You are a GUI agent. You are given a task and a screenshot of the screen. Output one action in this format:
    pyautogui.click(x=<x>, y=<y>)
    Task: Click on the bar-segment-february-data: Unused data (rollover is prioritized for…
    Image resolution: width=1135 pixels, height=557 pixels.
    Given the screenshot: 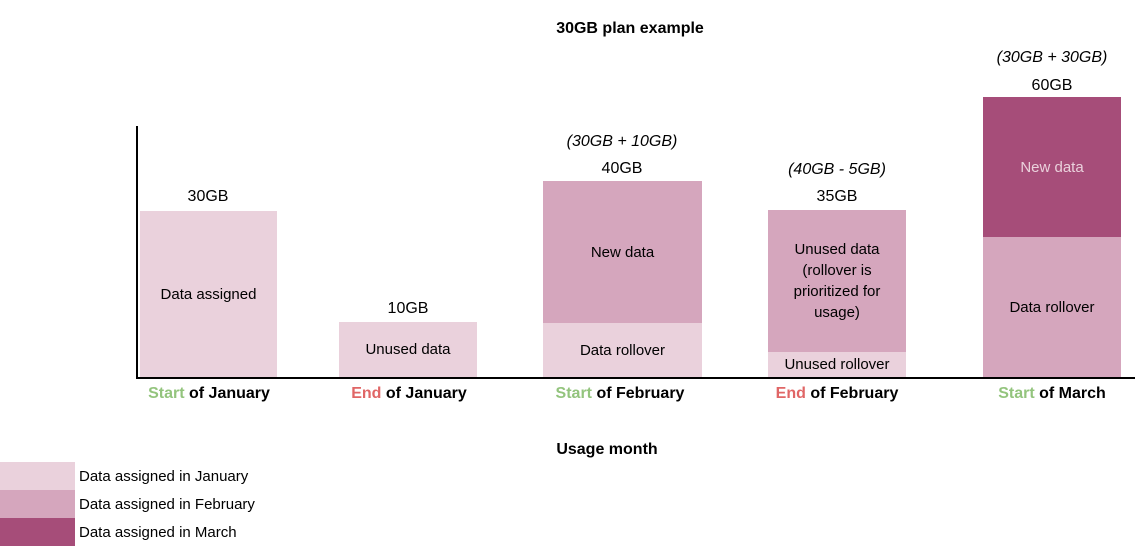 What is the action you would take?
    pyautogui.click(x=837, y=281)
    